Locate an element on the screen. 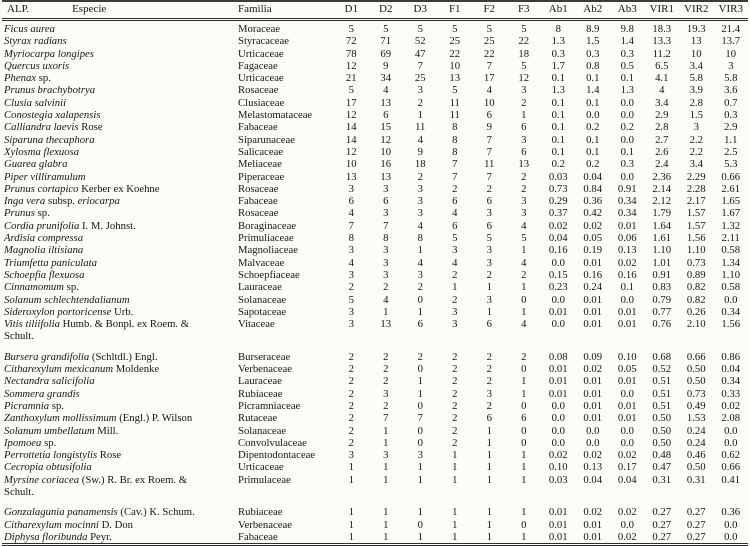 Image resolution: width=750 pixels, height=546 pixels. value-cell: 2.8 is located at coordinates (696, 102).